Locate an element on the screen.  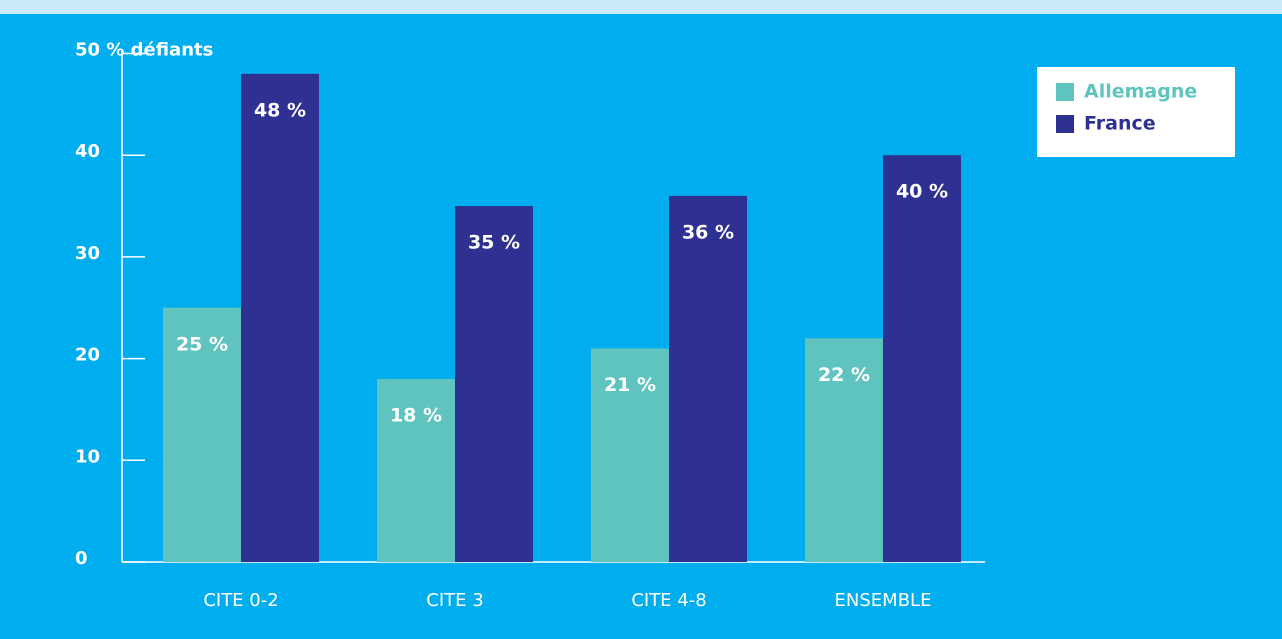
y-tick-label: 40 is located at coordinates (87, 151).